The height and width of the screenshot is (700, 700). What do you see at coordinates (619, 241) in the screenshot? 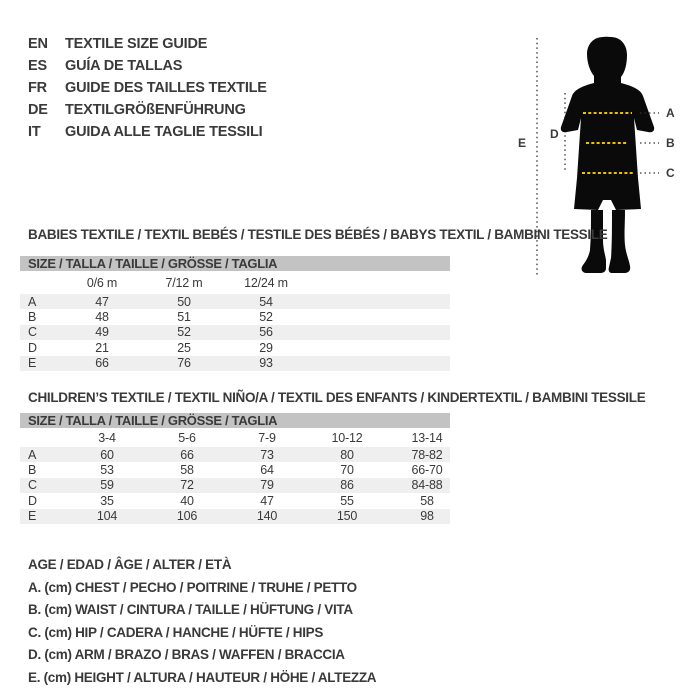
I see `child-right-leg` at bounding box center [619, 241].